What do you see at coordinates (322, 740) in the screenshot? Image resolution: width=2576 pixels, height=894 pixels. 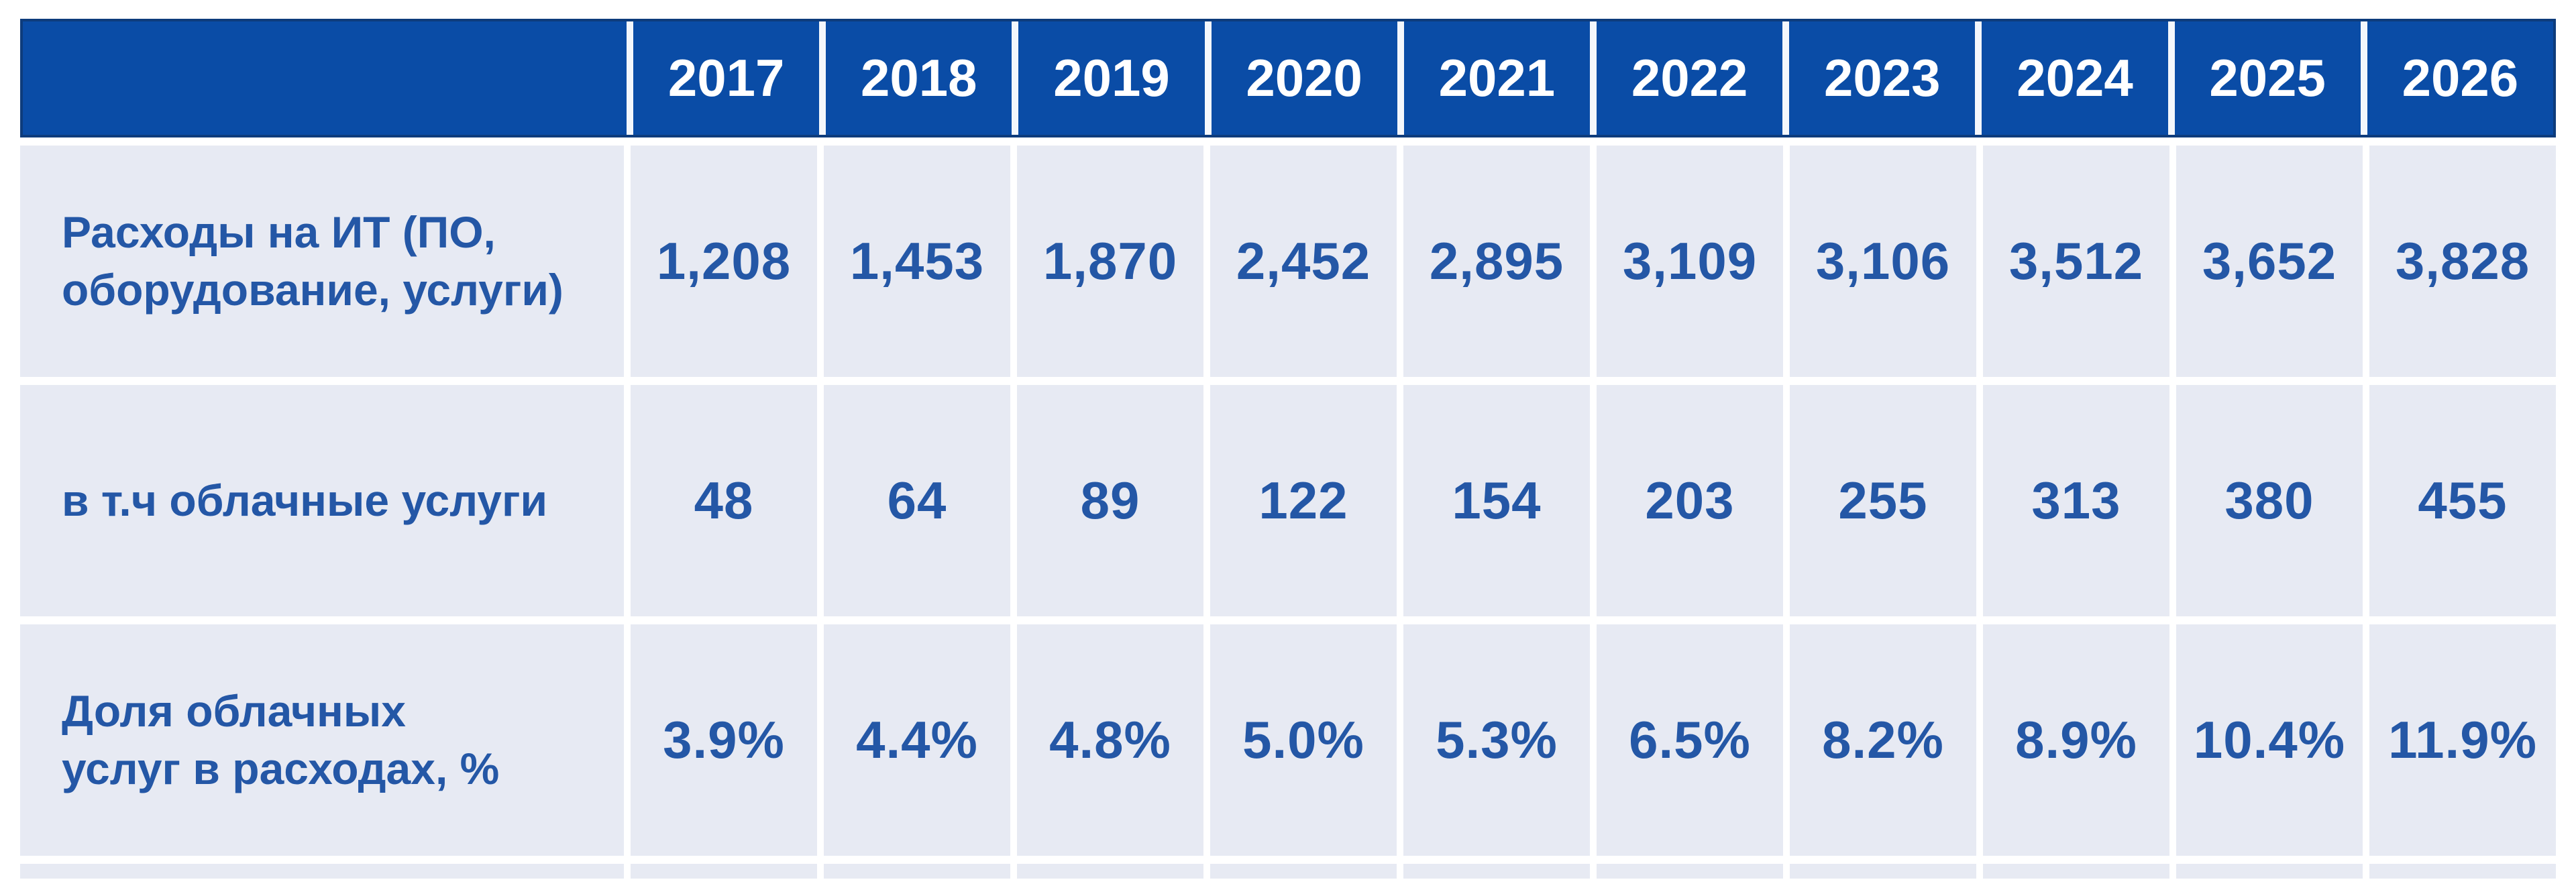 I see `row-label: Доля облачных услуг в расходах, %` at bounding box center [322, 740].